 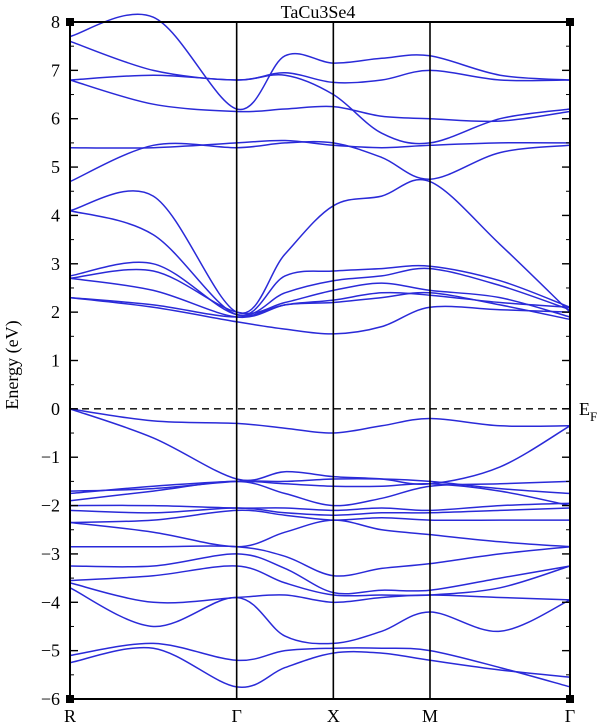 What do you see at coordinates (55, 264) in the screenshot?
I see `y-tick-label: 3` at bounding box center [55, 264].